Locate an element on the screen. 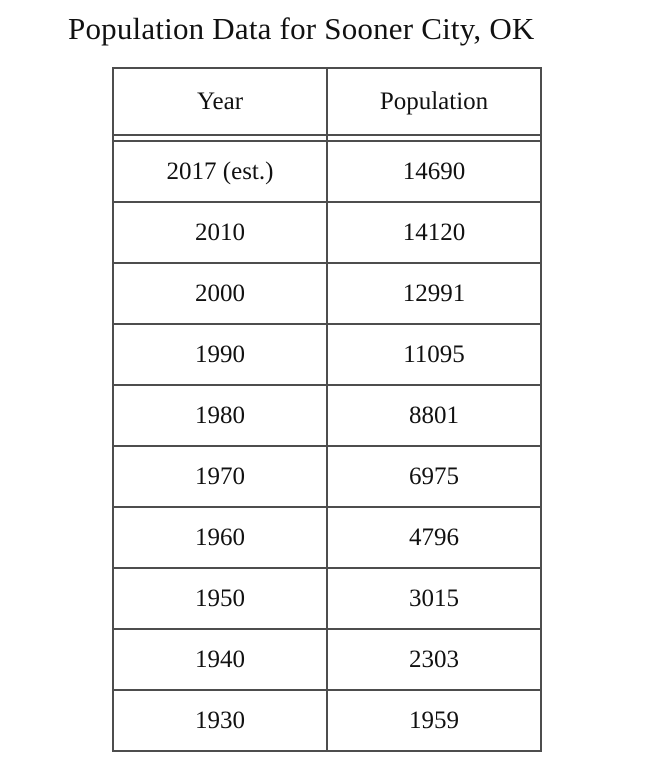 This screenshot has height=784, width=666. table-row: 1970 6975 is located at coordinates (327, 476).